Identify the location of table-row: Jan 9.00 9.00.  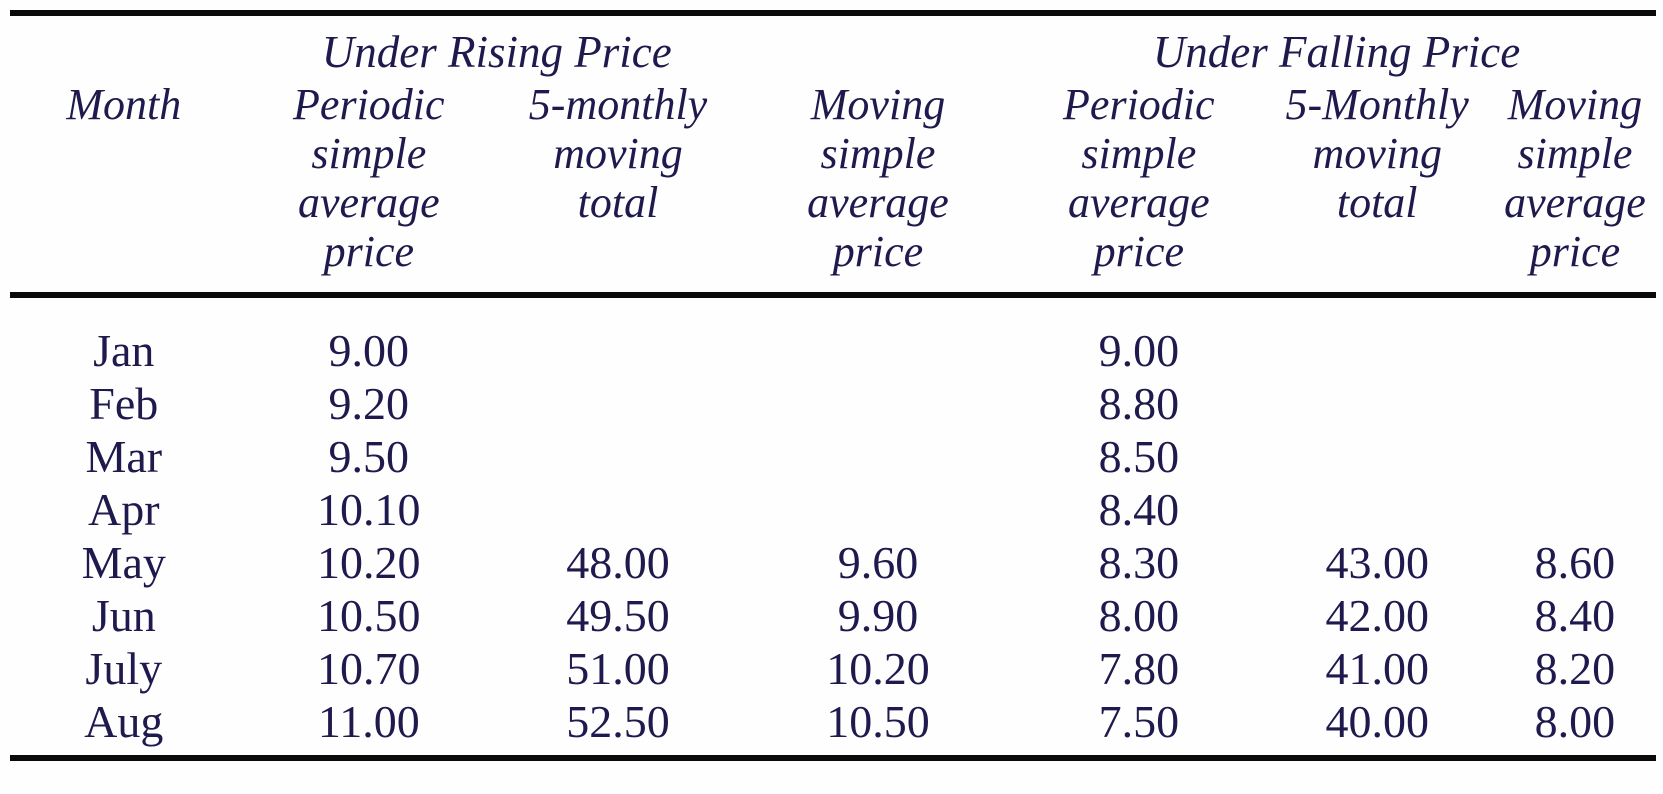
(831, 350).